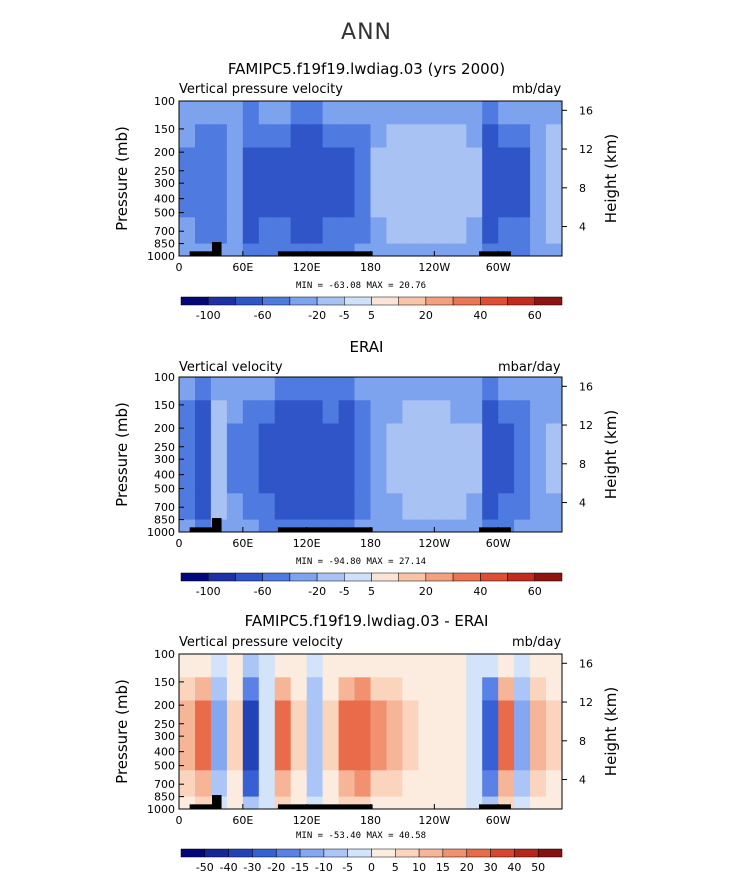 The width and height of the screenshot is (733, 888). Describe the element at coordinates (164, 489) in the screenshot. I see `panel-2-ytick-label-6: 500` at that location.